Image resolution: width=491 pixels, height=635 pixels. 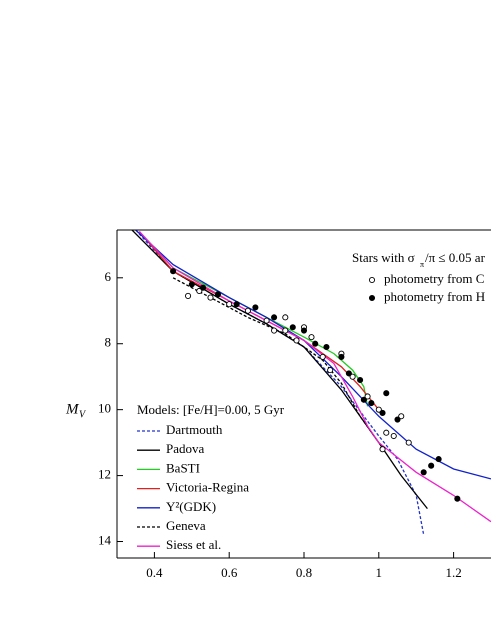 What do you see at coordinates (105, 540) in the screenshot?
I see `y-tick-label: 14` at bounding box center [105, 540].